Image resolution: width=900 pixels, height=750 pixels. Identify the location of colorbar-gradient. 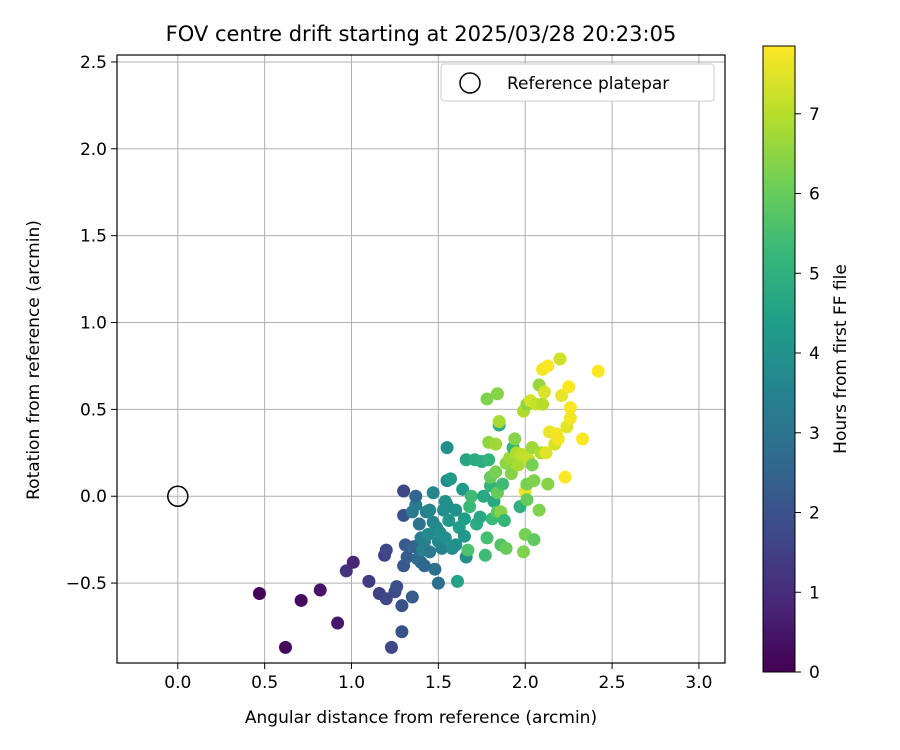
(779, 359).